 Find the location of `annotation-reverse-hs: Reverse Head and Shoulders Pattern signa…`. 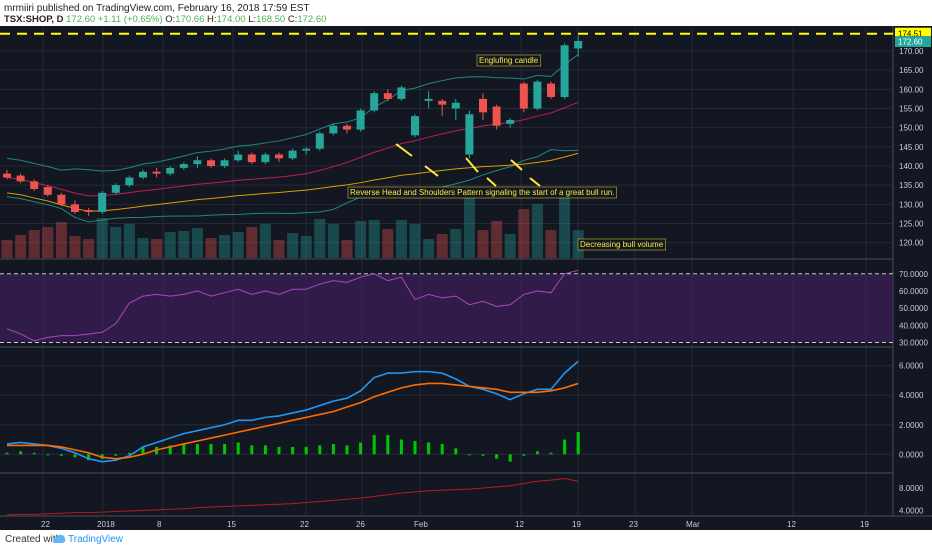

annotation-reverse-hs: Reverse Head and Shoulders Pattern signa… is located at coordinates (482, 192).